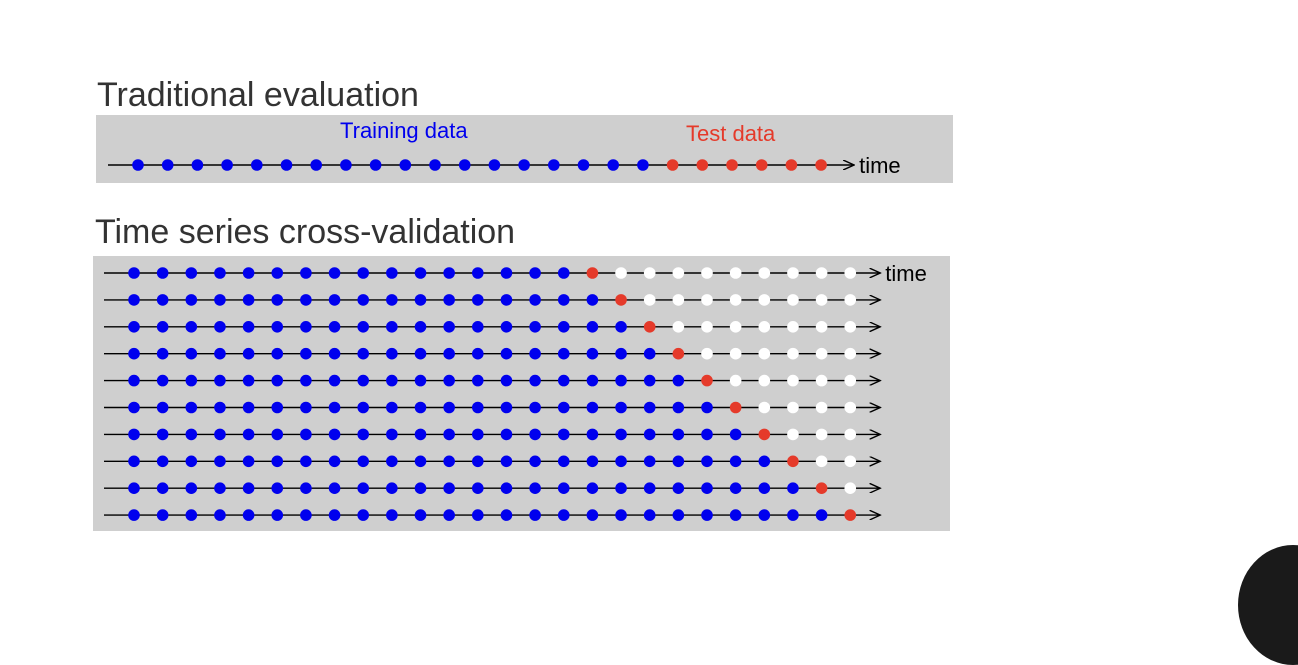 This screenshot has height=665, width=1298. What do you see at coordinates (731, 133) in the screenshot?
I see `test-data-label: Test data` at bounding box center [731, 133].